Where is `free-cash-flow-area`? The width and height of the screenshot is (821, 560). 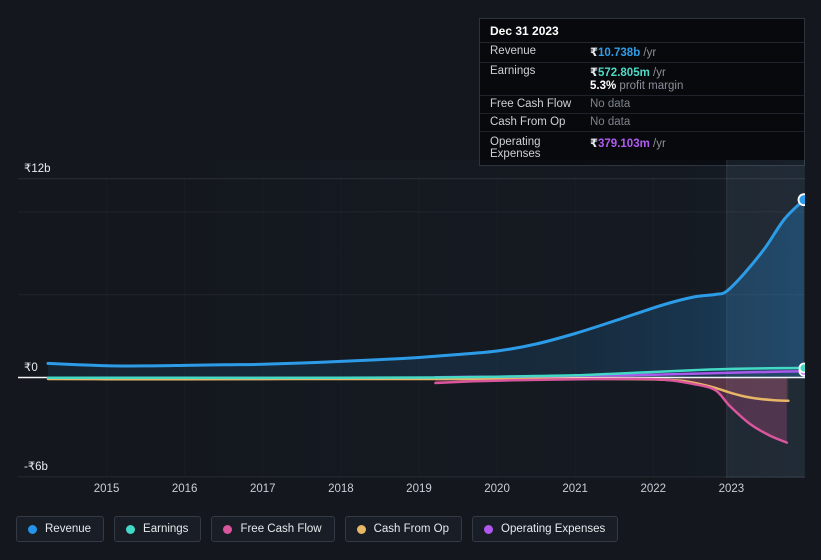
free-cash-flow-area is located at coordinates (611, 410).